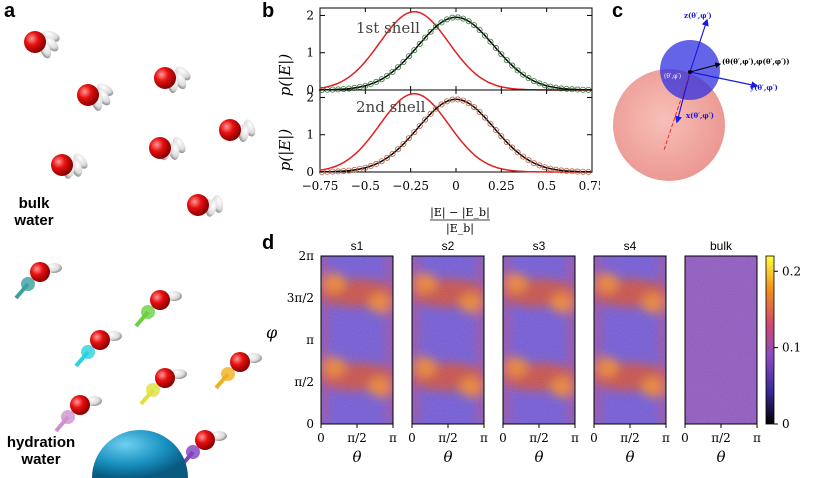  I want to click on hydration-label-line2: water, so click(41, 459).